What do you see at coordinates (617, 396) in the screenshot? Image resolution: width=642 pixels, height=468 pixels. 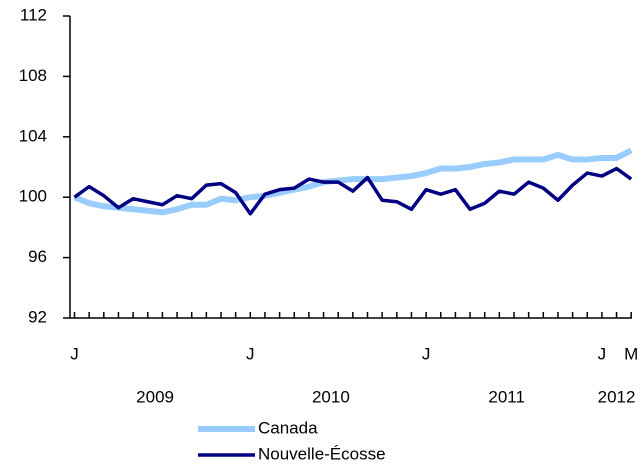 I see `year-label: 2012` at bounding box center [617, 396].